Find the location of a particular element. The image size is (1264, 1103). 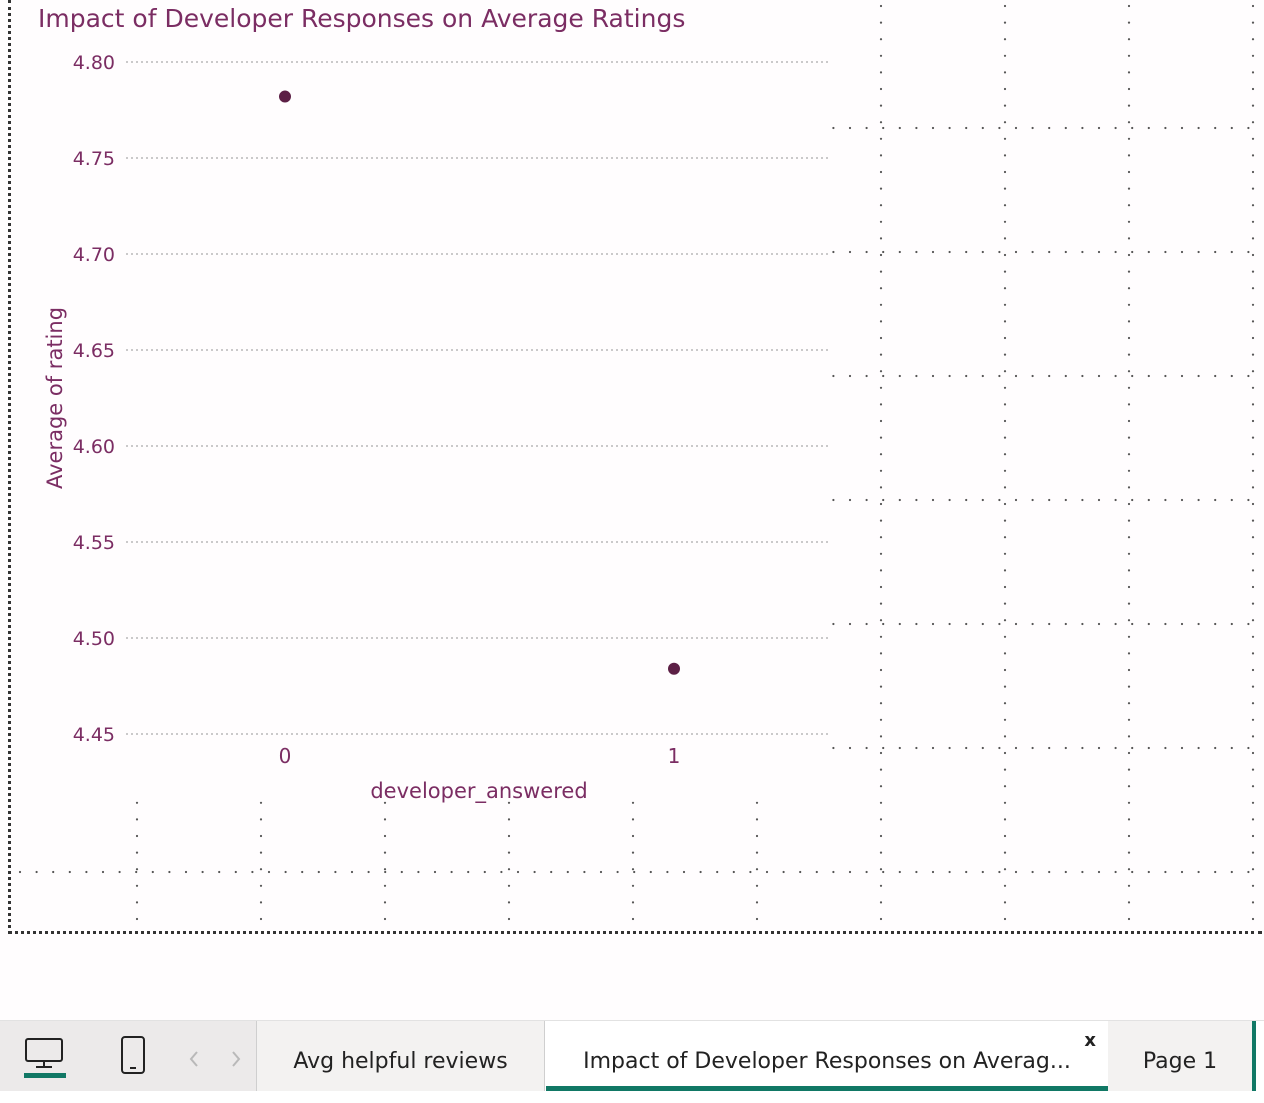

y-axis-title: Average of rating is located at coordinates (55, 398).